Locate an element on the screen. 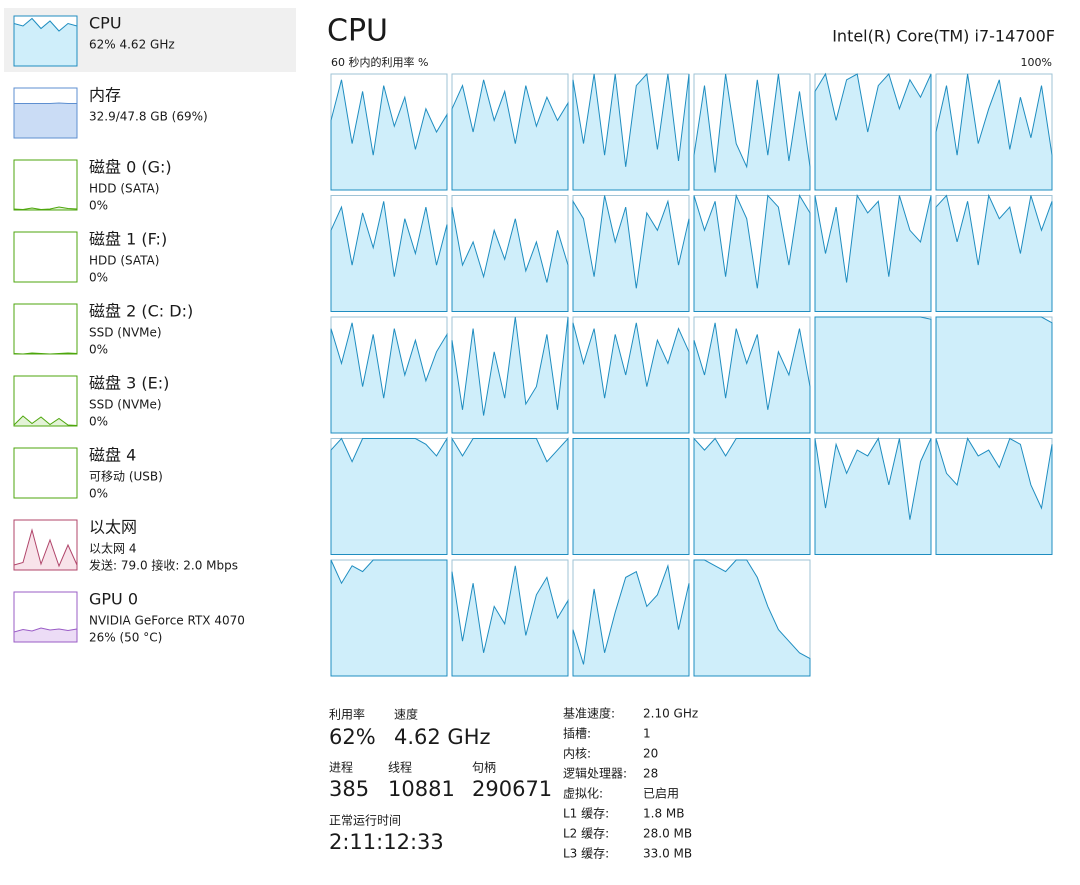 The height and width of the screenshot is (885, 1080). item-name: CPU is located at coordinates (105, 23).